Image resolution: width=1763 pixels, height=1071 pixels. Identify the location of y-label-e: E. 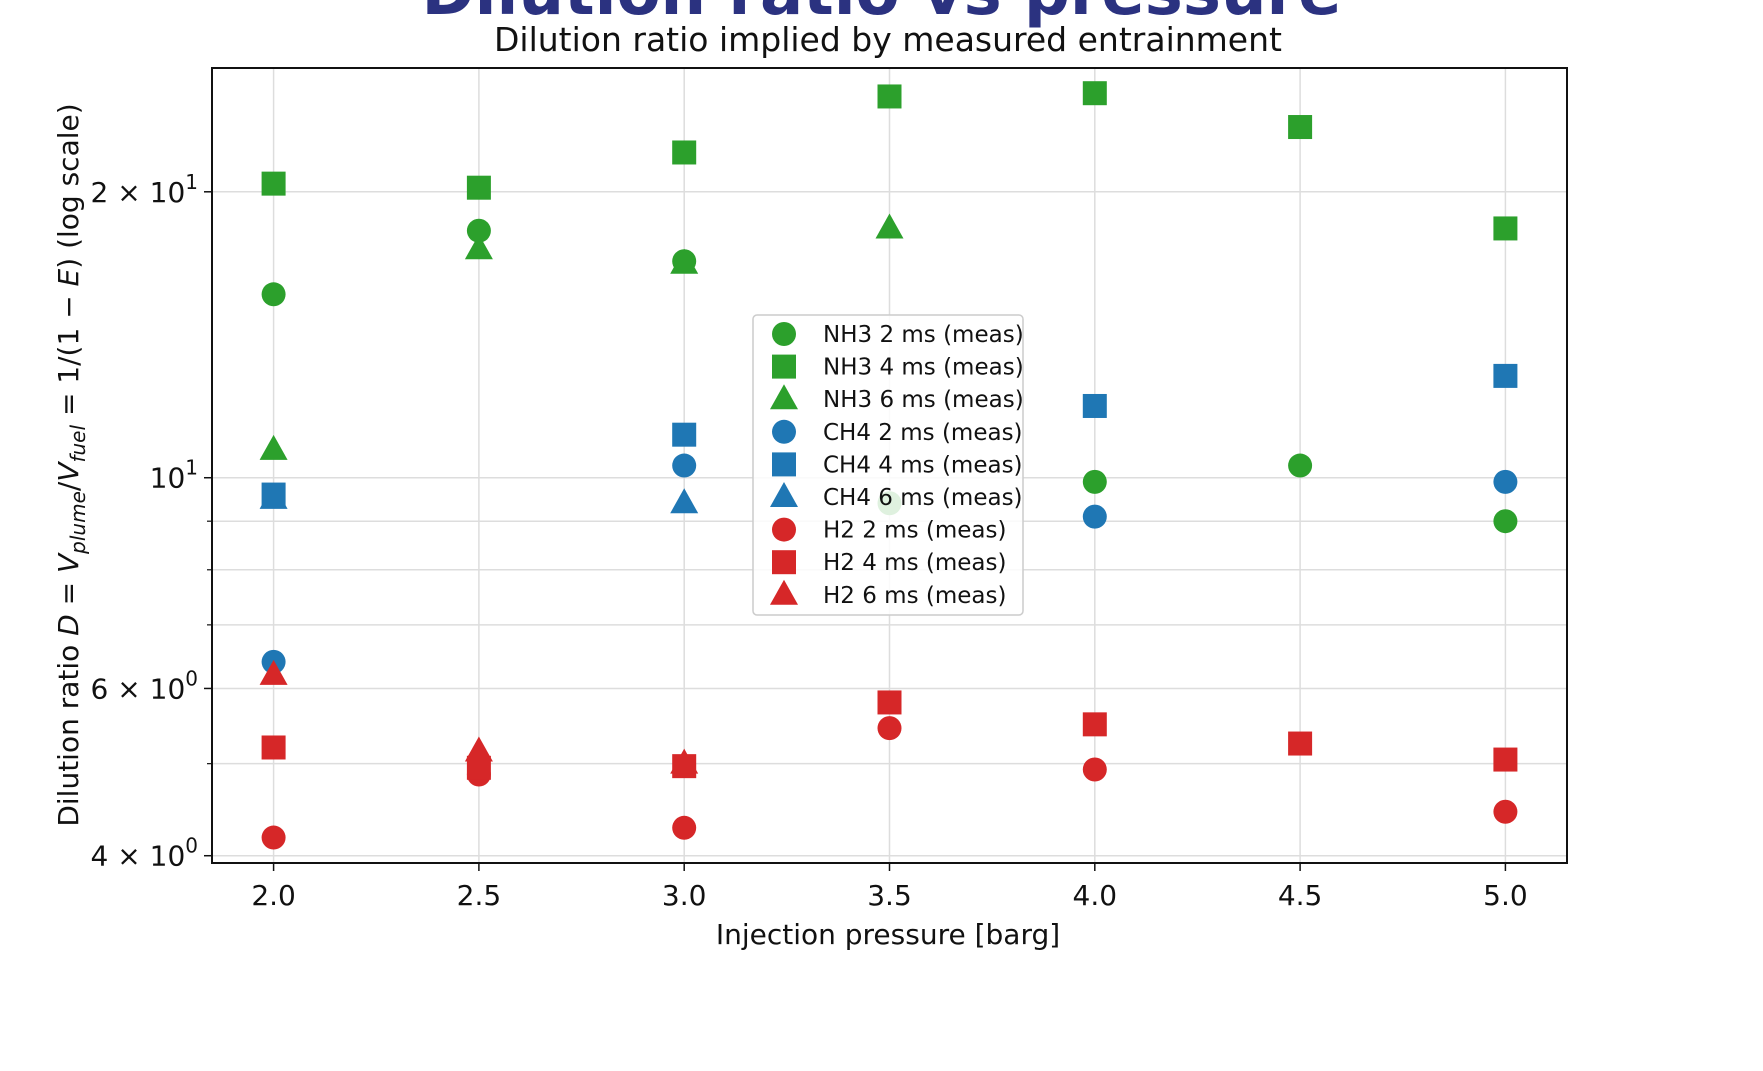
(68, 277).